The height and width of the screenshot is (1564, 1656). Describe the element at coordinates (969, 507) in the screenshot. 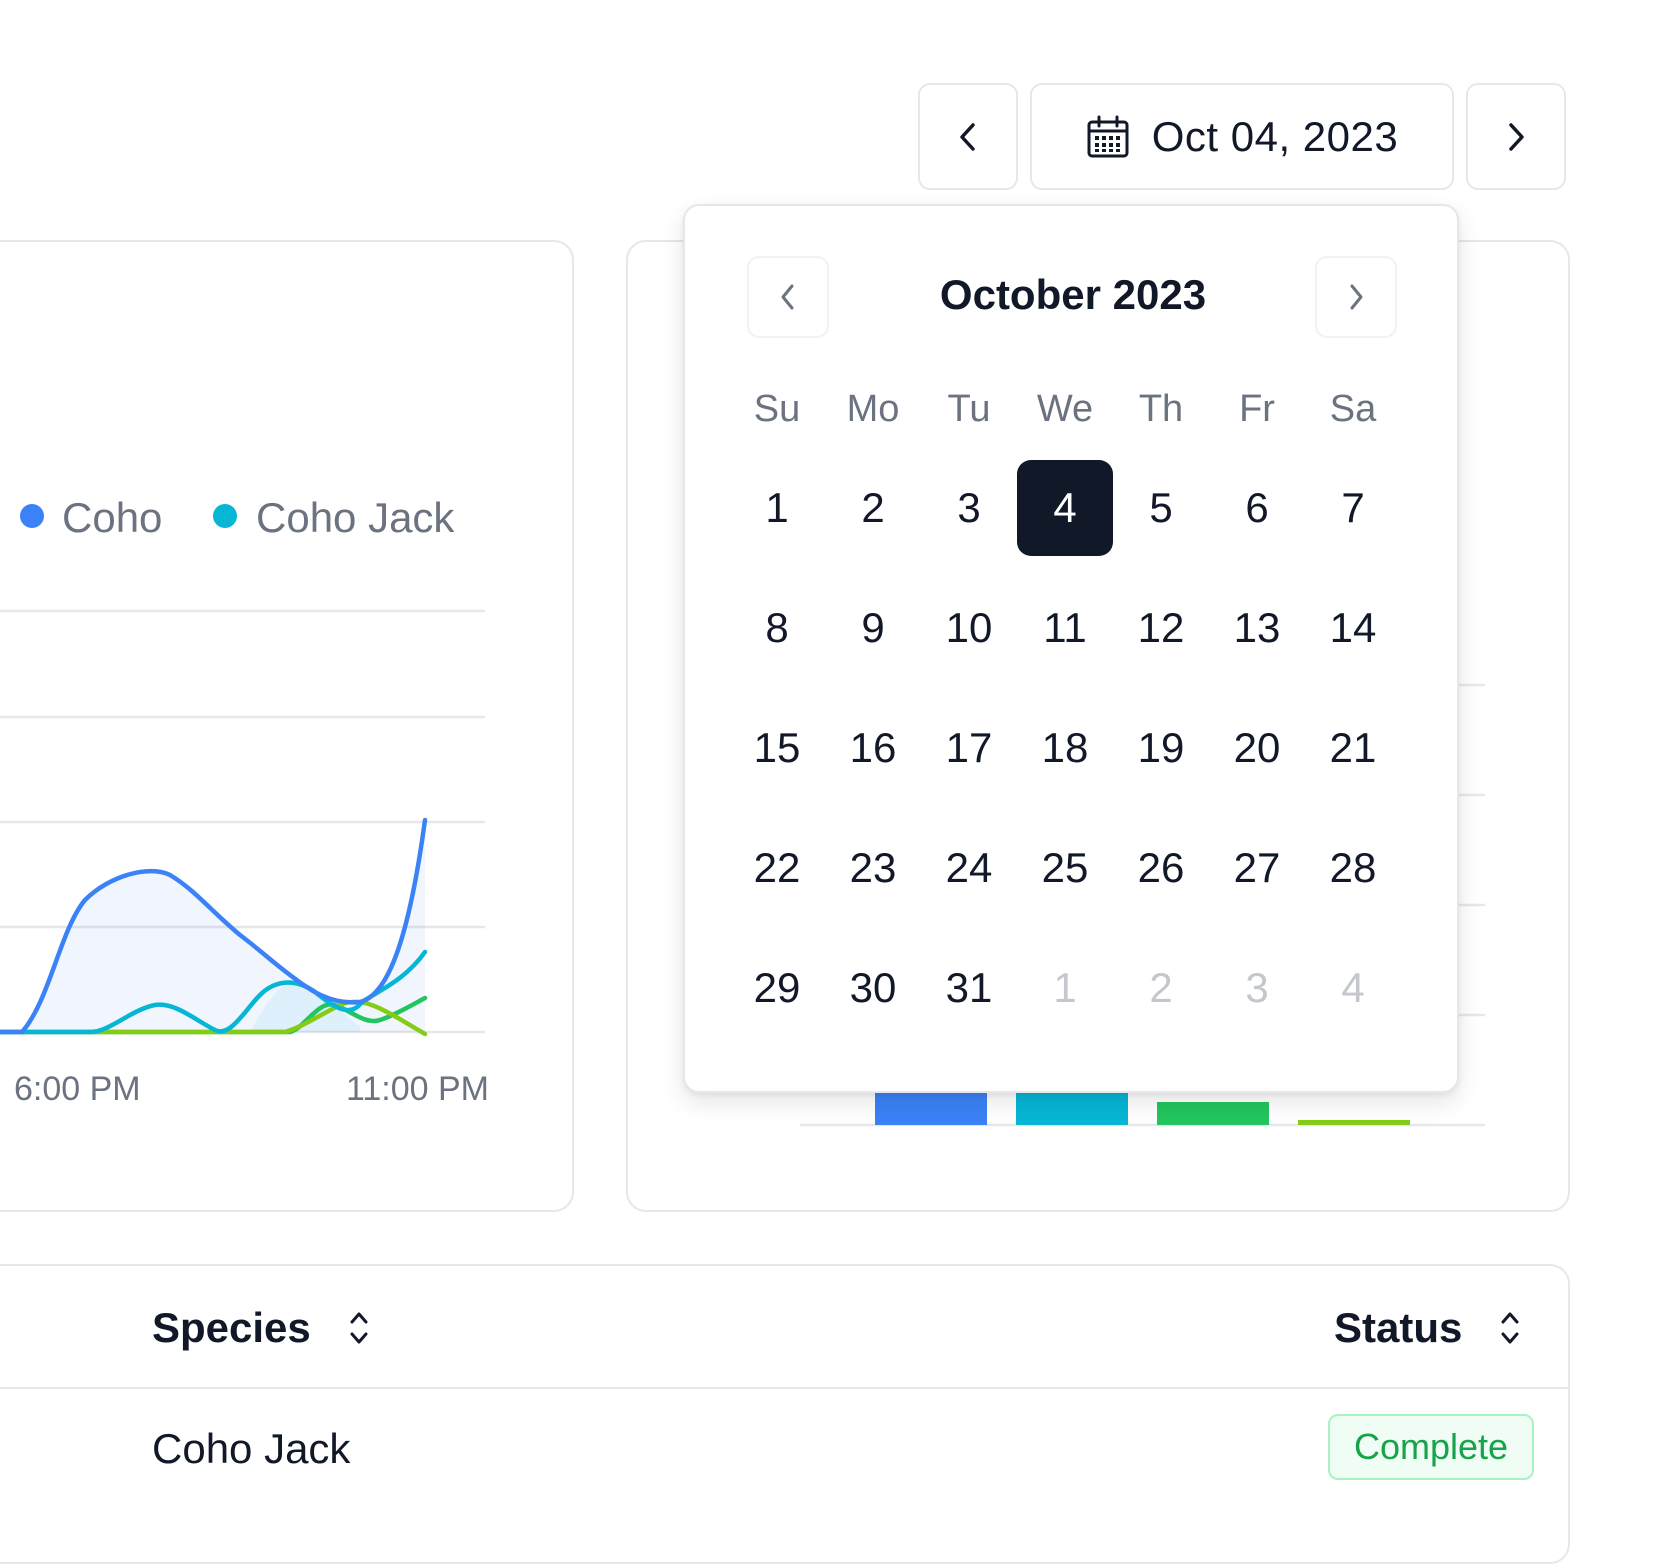

I see `calendar-day: 3` at that location.